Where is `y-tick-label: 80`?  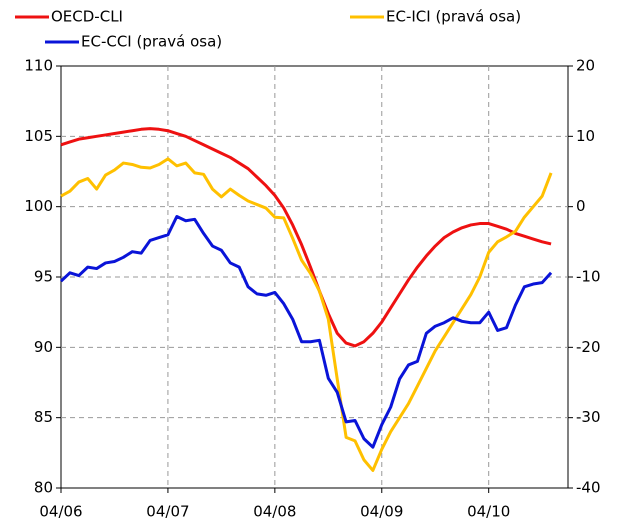 y-tick-label: 80 is located at coordinates (43, 488).